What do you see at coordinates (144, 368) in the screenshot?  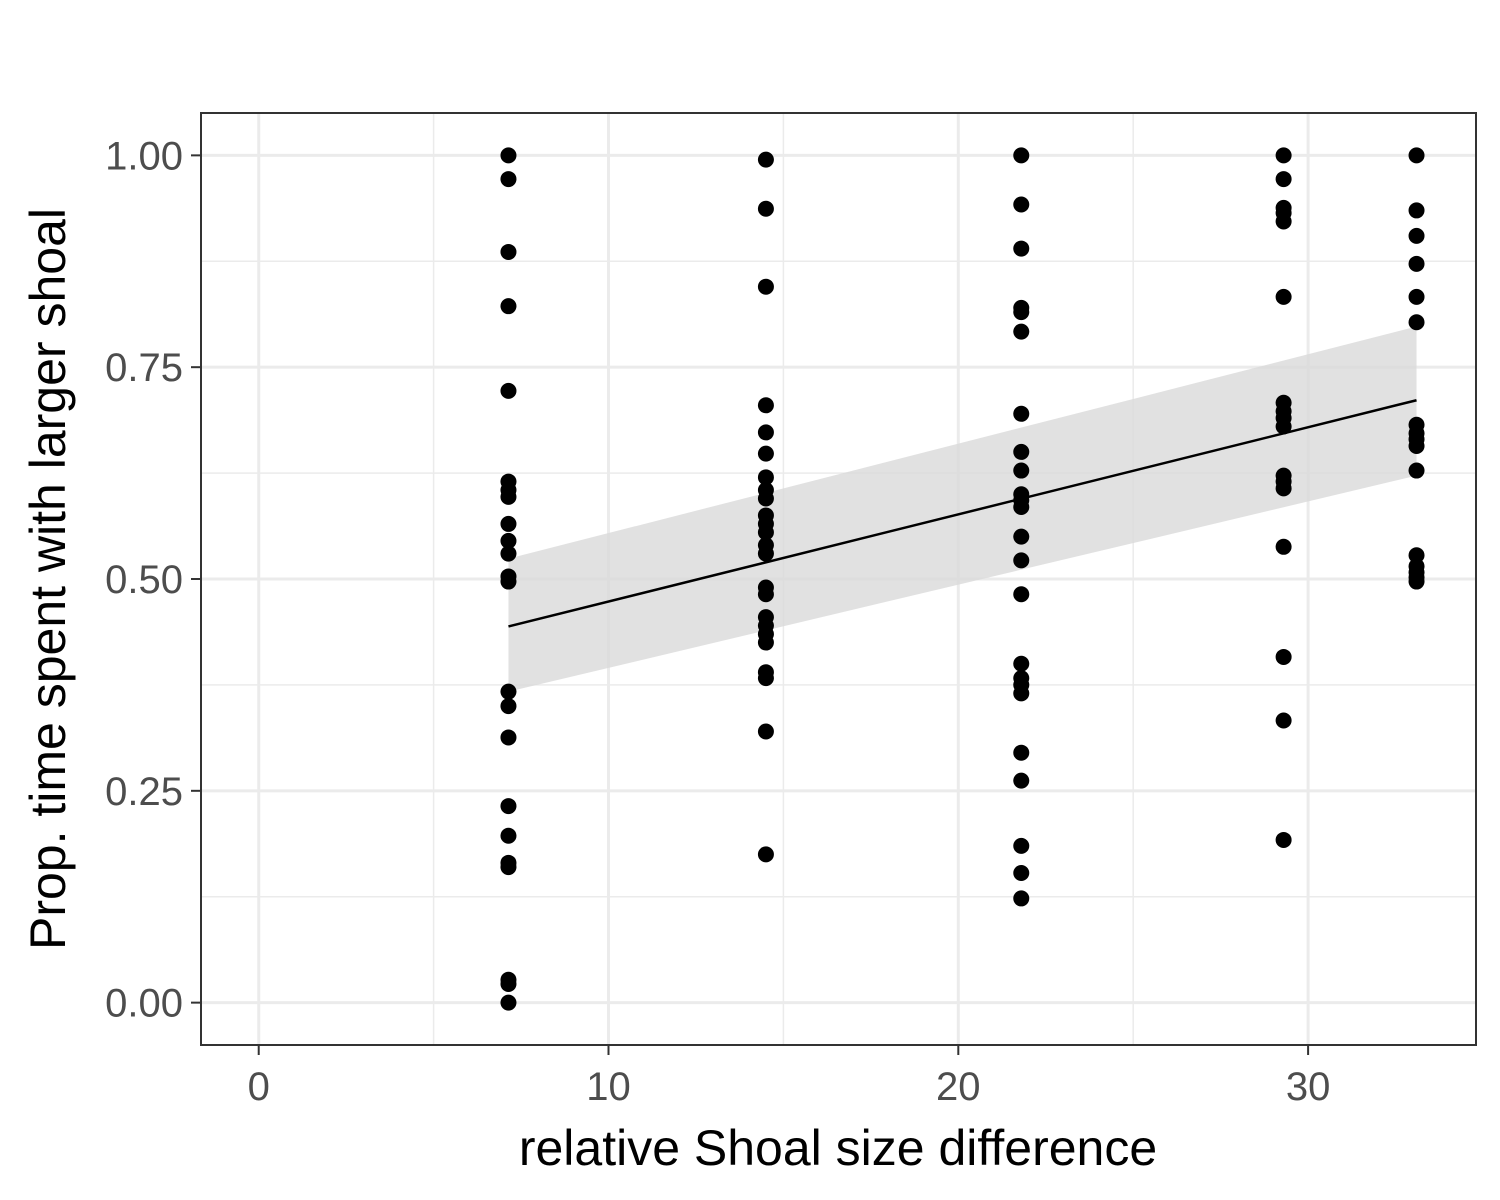 I see `y-tick-label: 0.75` at bounding box center [144, 368].